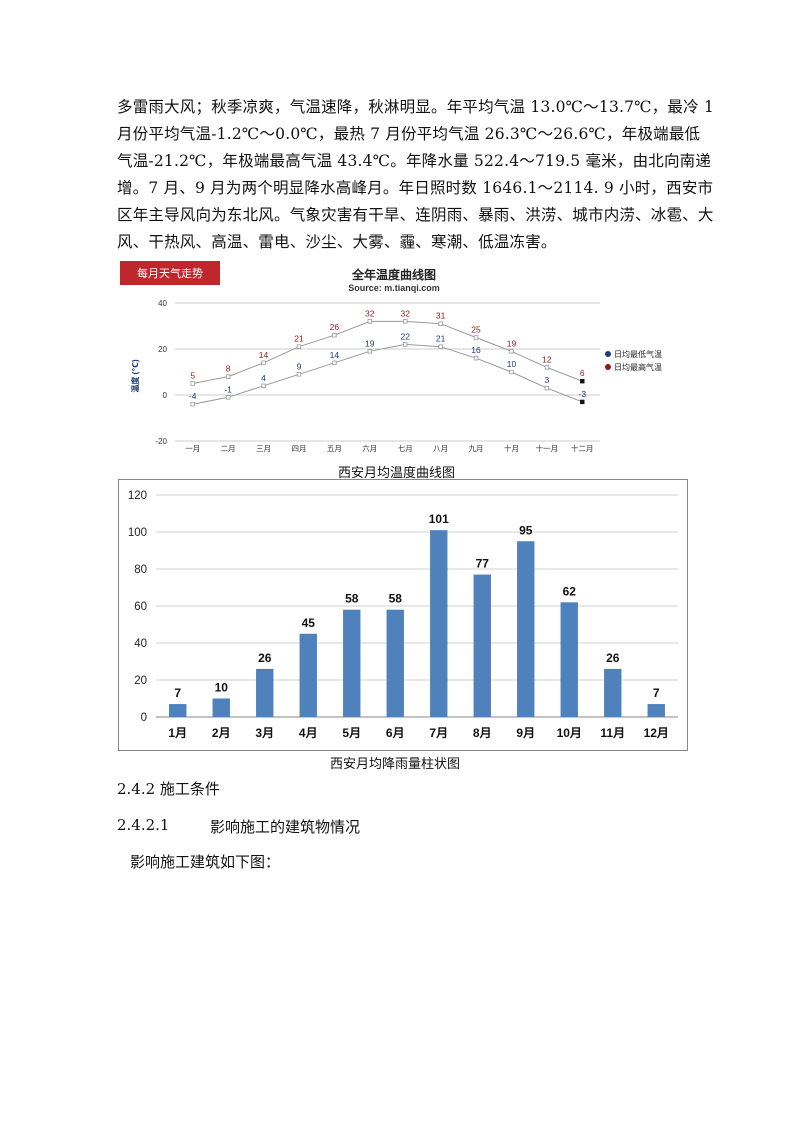 This screenshot has width=800, height=1132. What do you see at coordinates (638, 367) in the screenshot?
I see `legend-label: 日均最高气温` at bounding box center [638, 367].